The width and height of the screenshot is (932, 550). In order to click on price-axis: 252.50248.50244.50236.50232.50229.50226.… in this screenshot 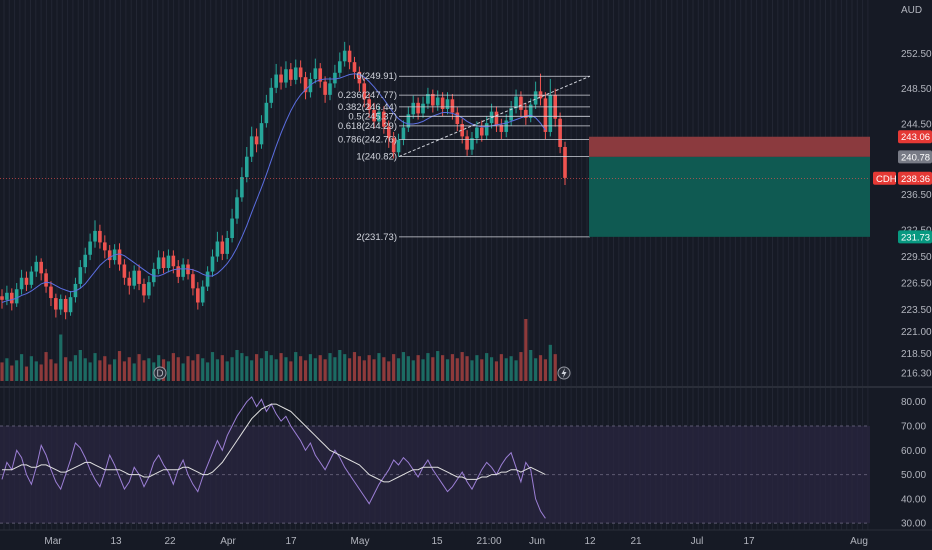, I will do `click(916, 214)`.